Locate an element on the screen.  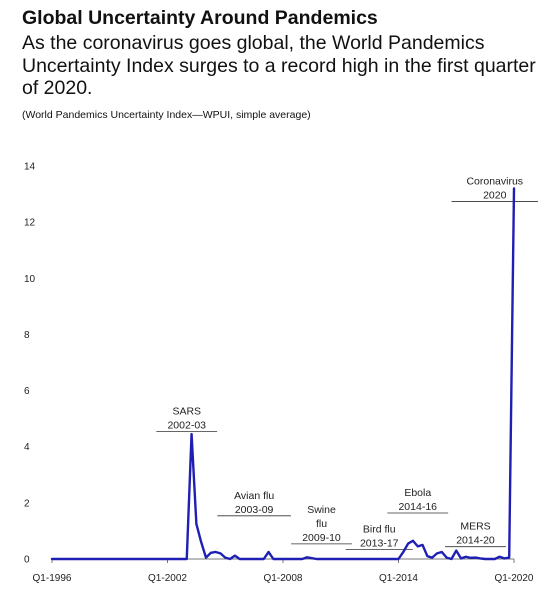
y-tick-label: 6 is located at coordinates (27, 391).